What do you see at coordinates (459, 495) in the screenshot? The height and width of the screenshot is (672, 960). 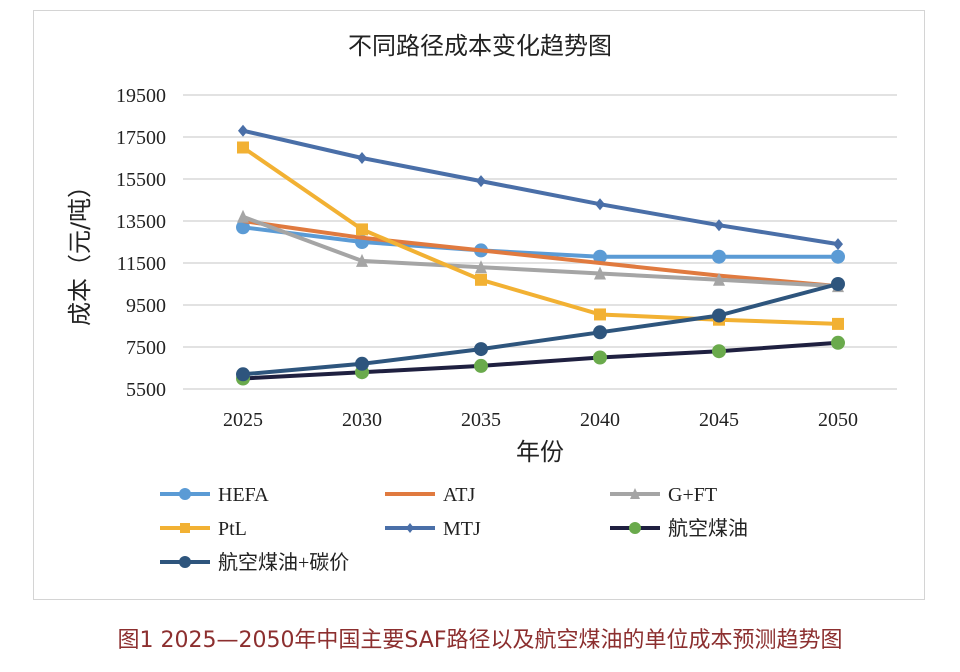 I see `legend-label: ATJ` at bounding box center [459, 495].